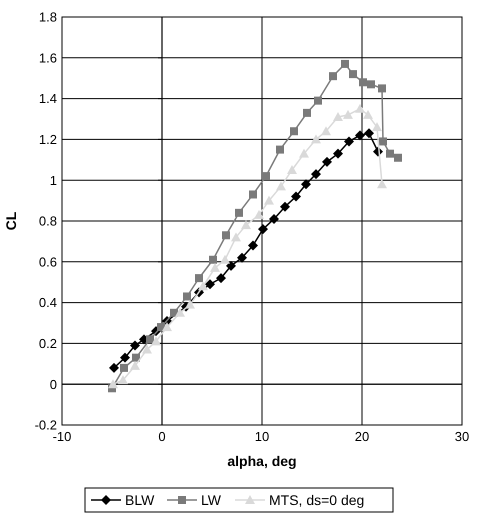  Describe the element at coordinates (316, 500) in the screenshot. I see `legend-label: MTS, ds=0 deg` at that location.